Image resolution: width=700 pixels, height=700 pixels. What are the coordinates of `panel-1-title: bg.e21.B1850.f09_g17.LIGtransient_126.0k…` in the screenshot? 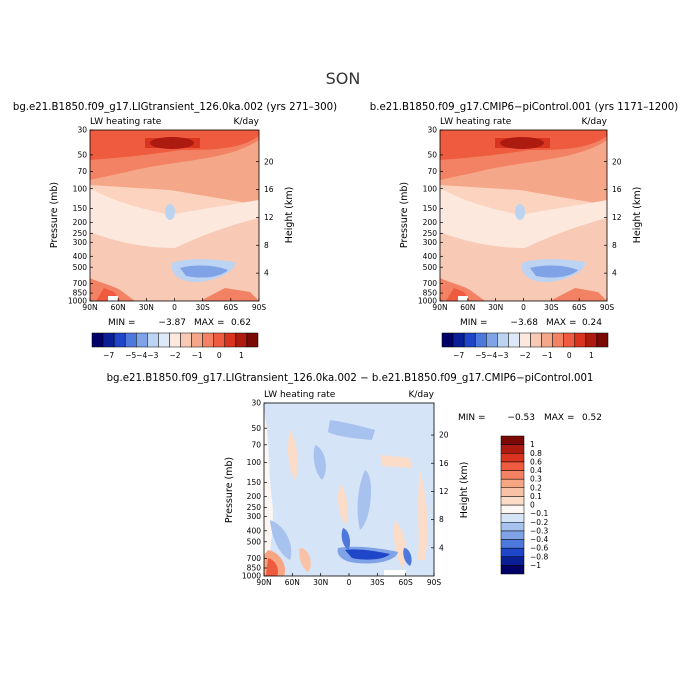 It's located at (175, 107).